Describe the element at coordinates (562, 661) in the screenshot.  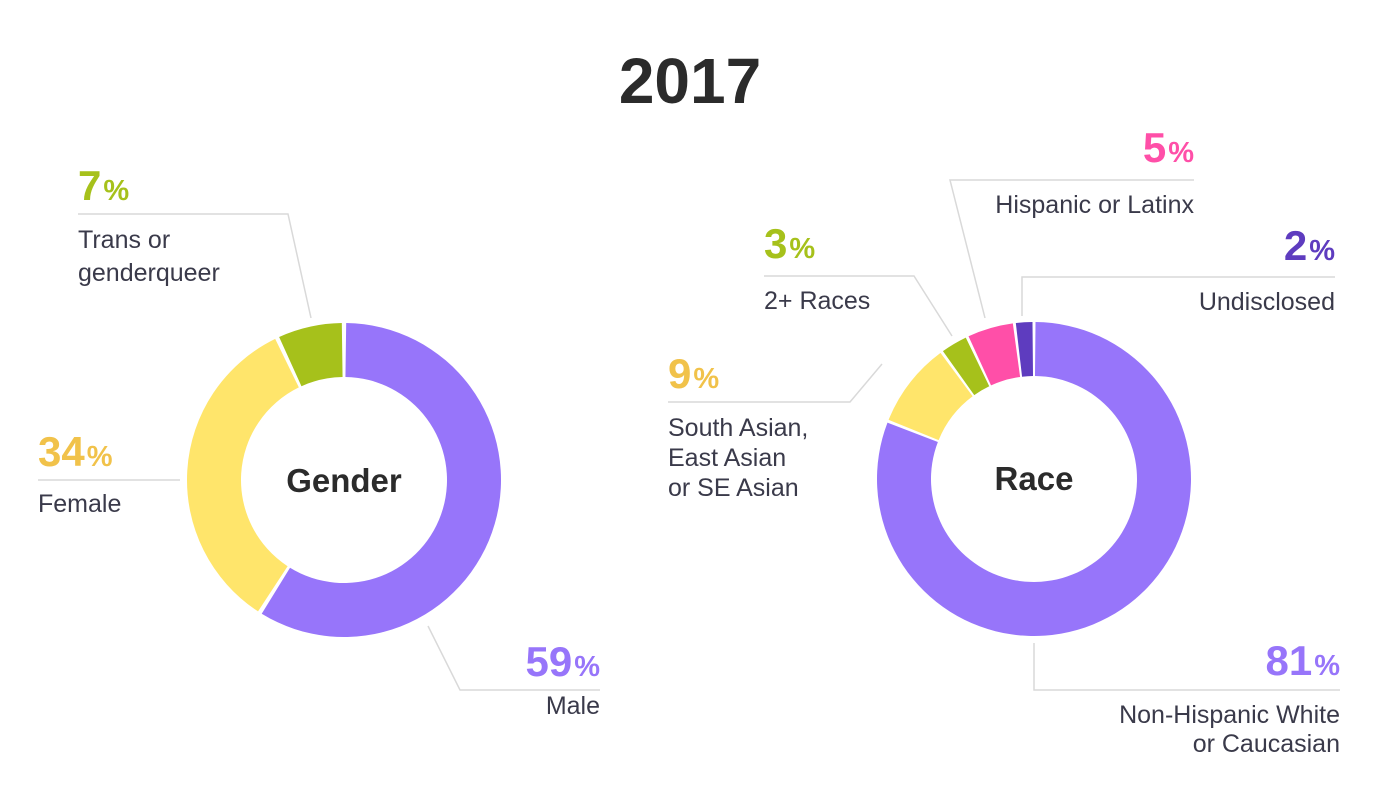
I see `gender-percent-label-male: 59%` at that location.